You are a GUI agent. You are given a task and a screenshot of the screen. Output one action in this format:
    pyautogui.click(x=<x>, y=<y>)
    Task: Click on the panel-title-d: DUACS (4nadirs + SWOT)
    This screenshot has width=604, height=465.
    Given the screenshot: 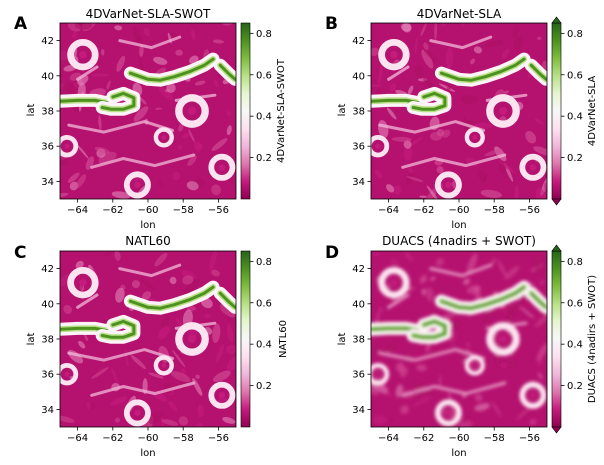 What is the action you would take?
    pyautogui.click(x=459, y=241)
    